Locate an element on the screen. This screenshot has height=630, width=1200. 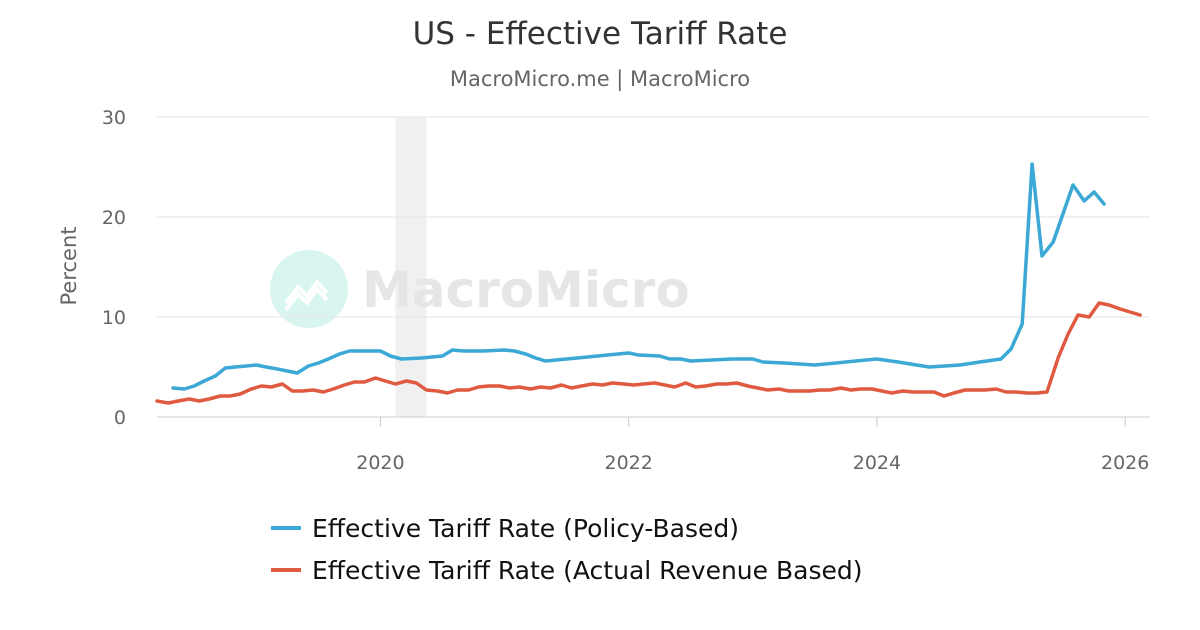
watermark: MacroMicro is located at coordinates (480, 289).